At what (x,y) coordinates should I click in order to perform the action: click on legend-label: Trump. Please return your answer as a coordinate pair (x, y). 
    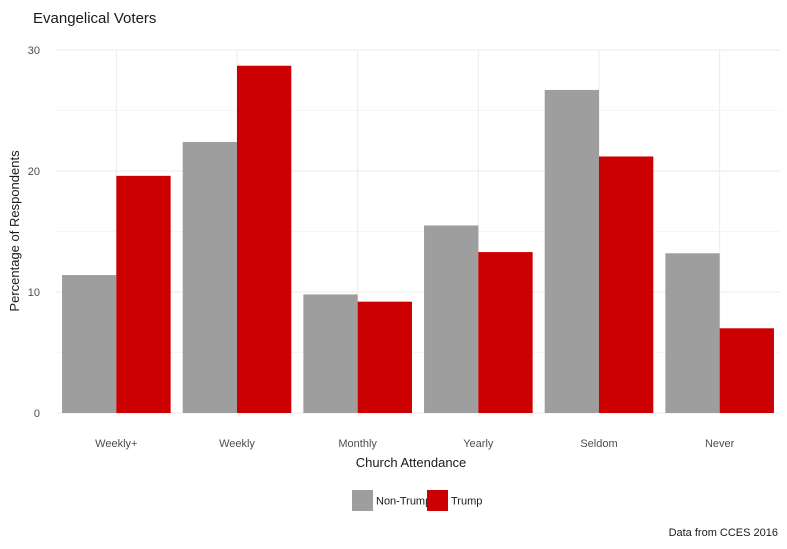
    Looking at the image, I should click on (466, 502).